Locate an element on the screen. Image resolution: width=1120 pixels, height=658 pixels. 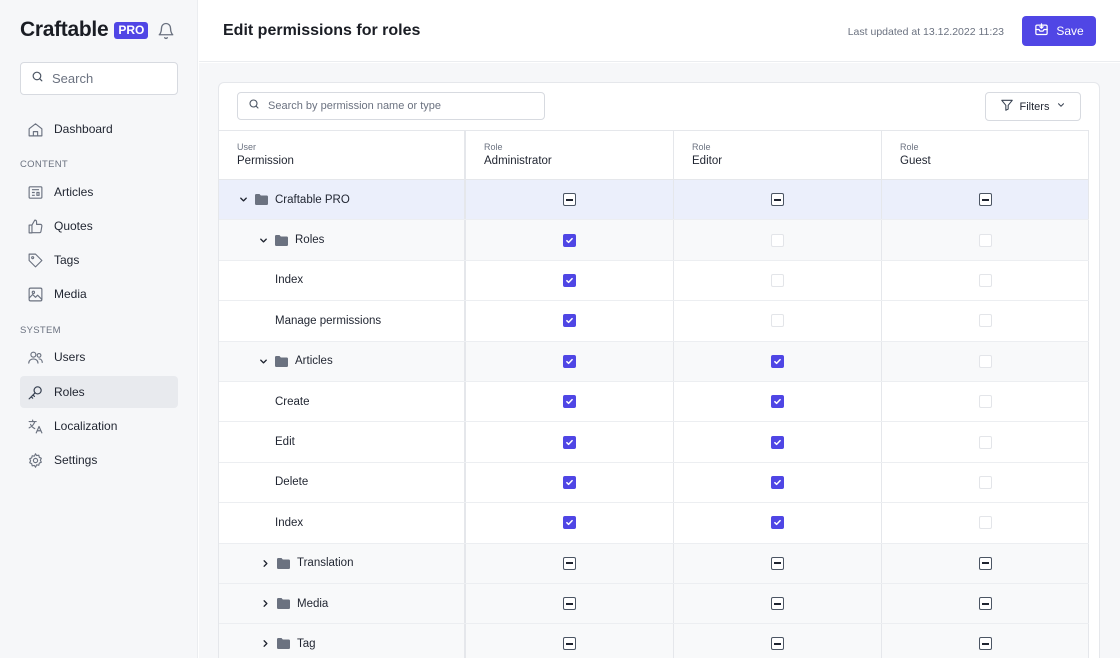
permission-search is located at coordinates (391, 106).